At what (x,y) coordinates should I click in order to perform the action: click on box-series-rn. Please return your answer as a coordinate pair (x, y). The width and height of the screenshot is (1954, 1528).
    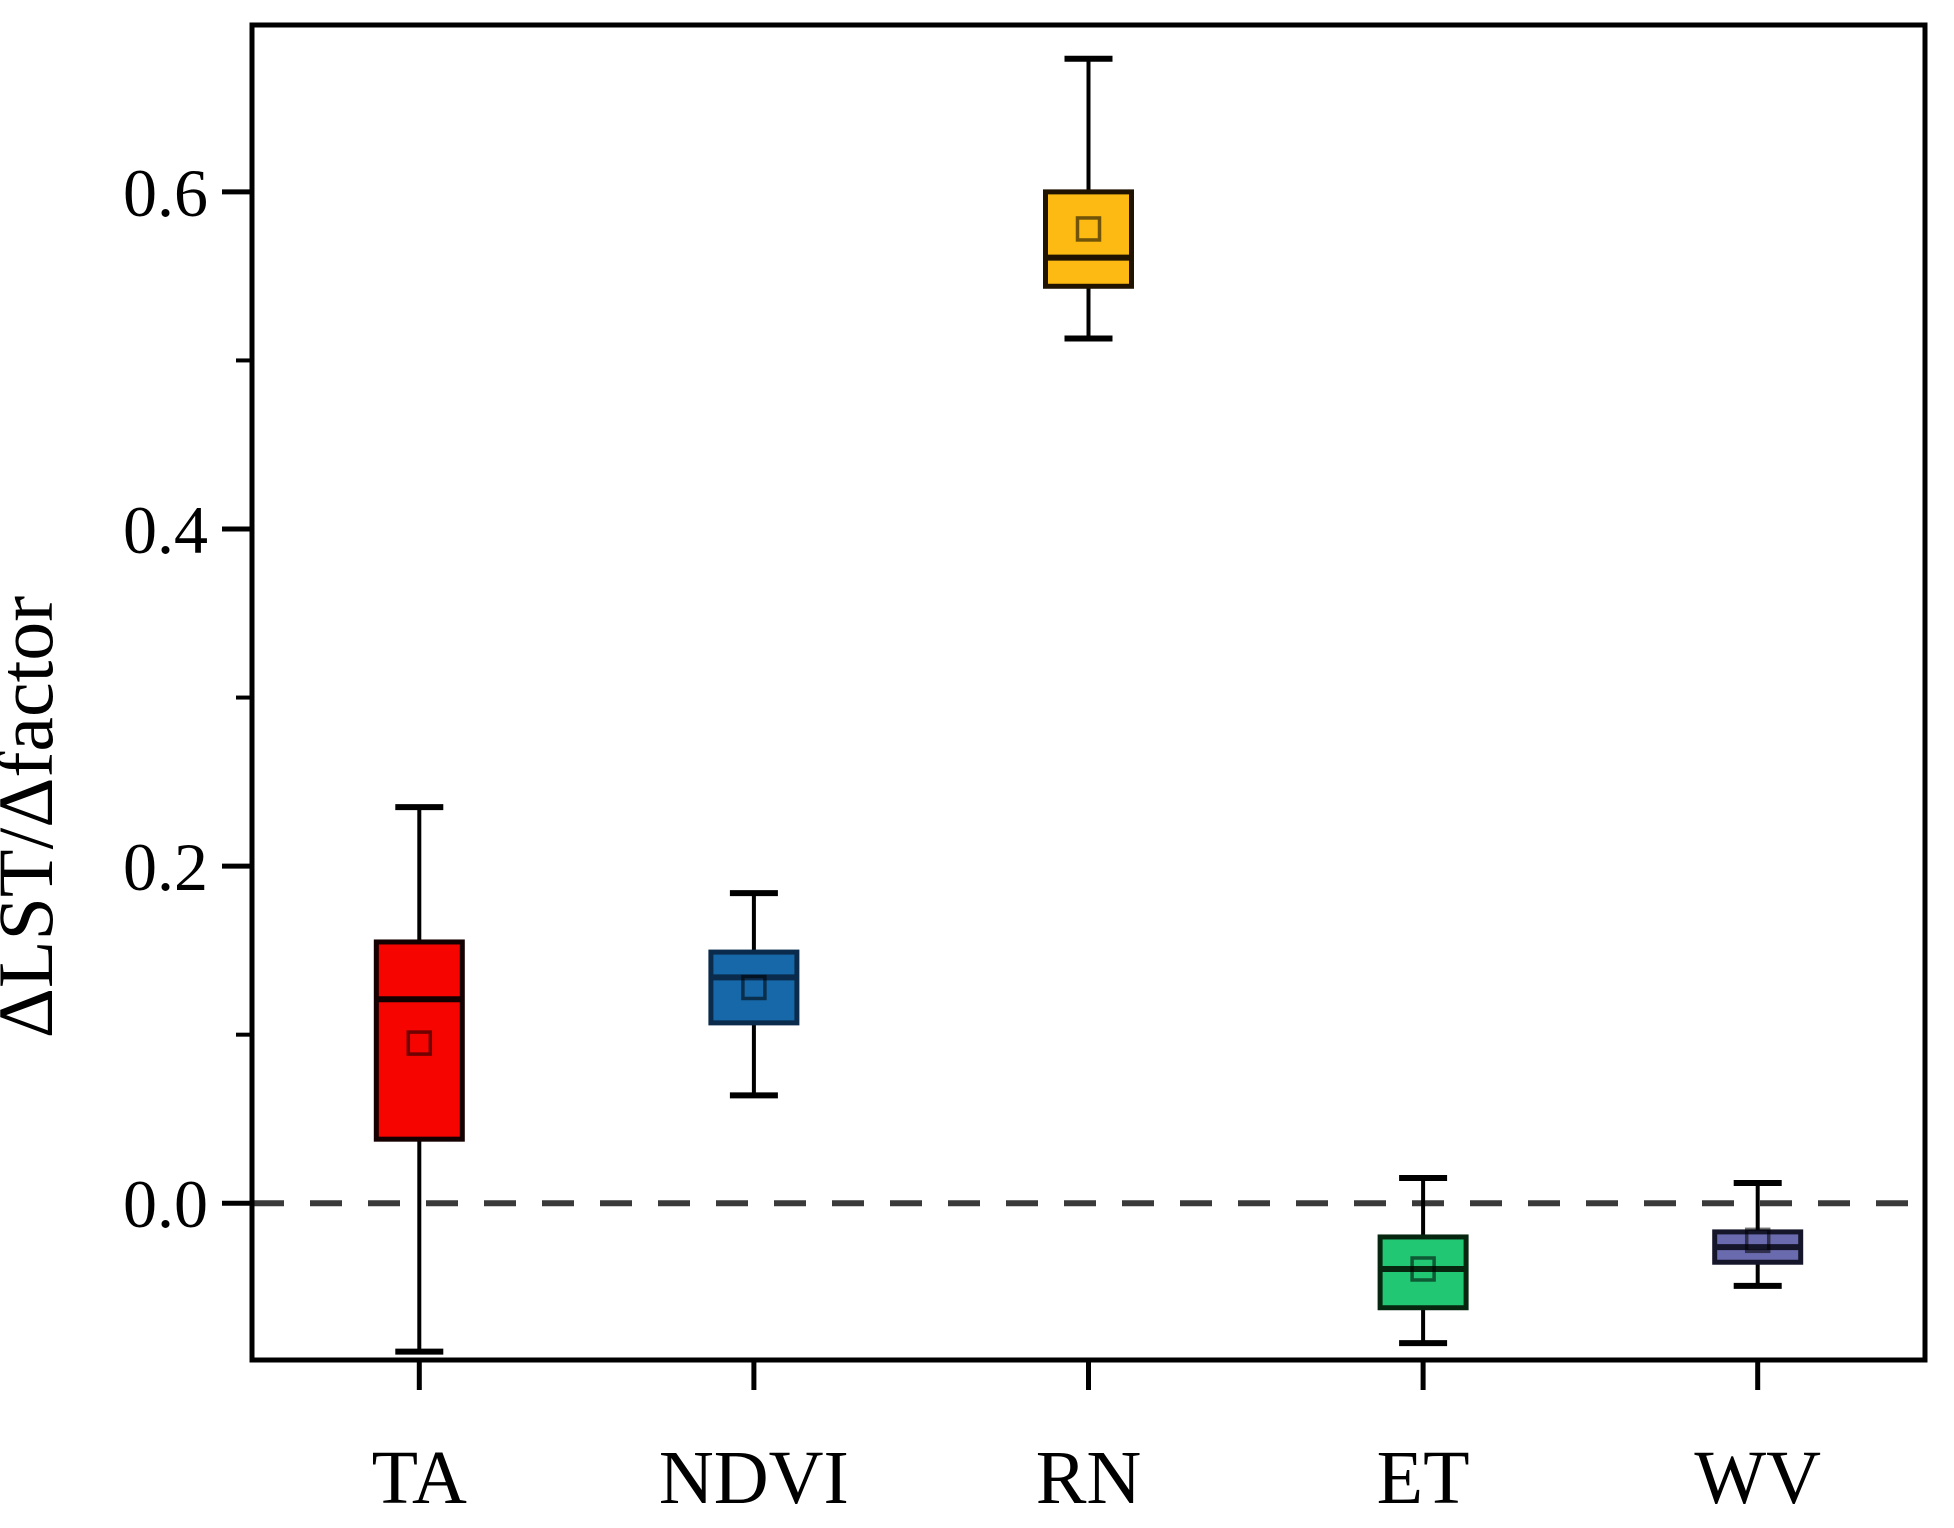
    Looking at the image, I should click on (1088, 198).